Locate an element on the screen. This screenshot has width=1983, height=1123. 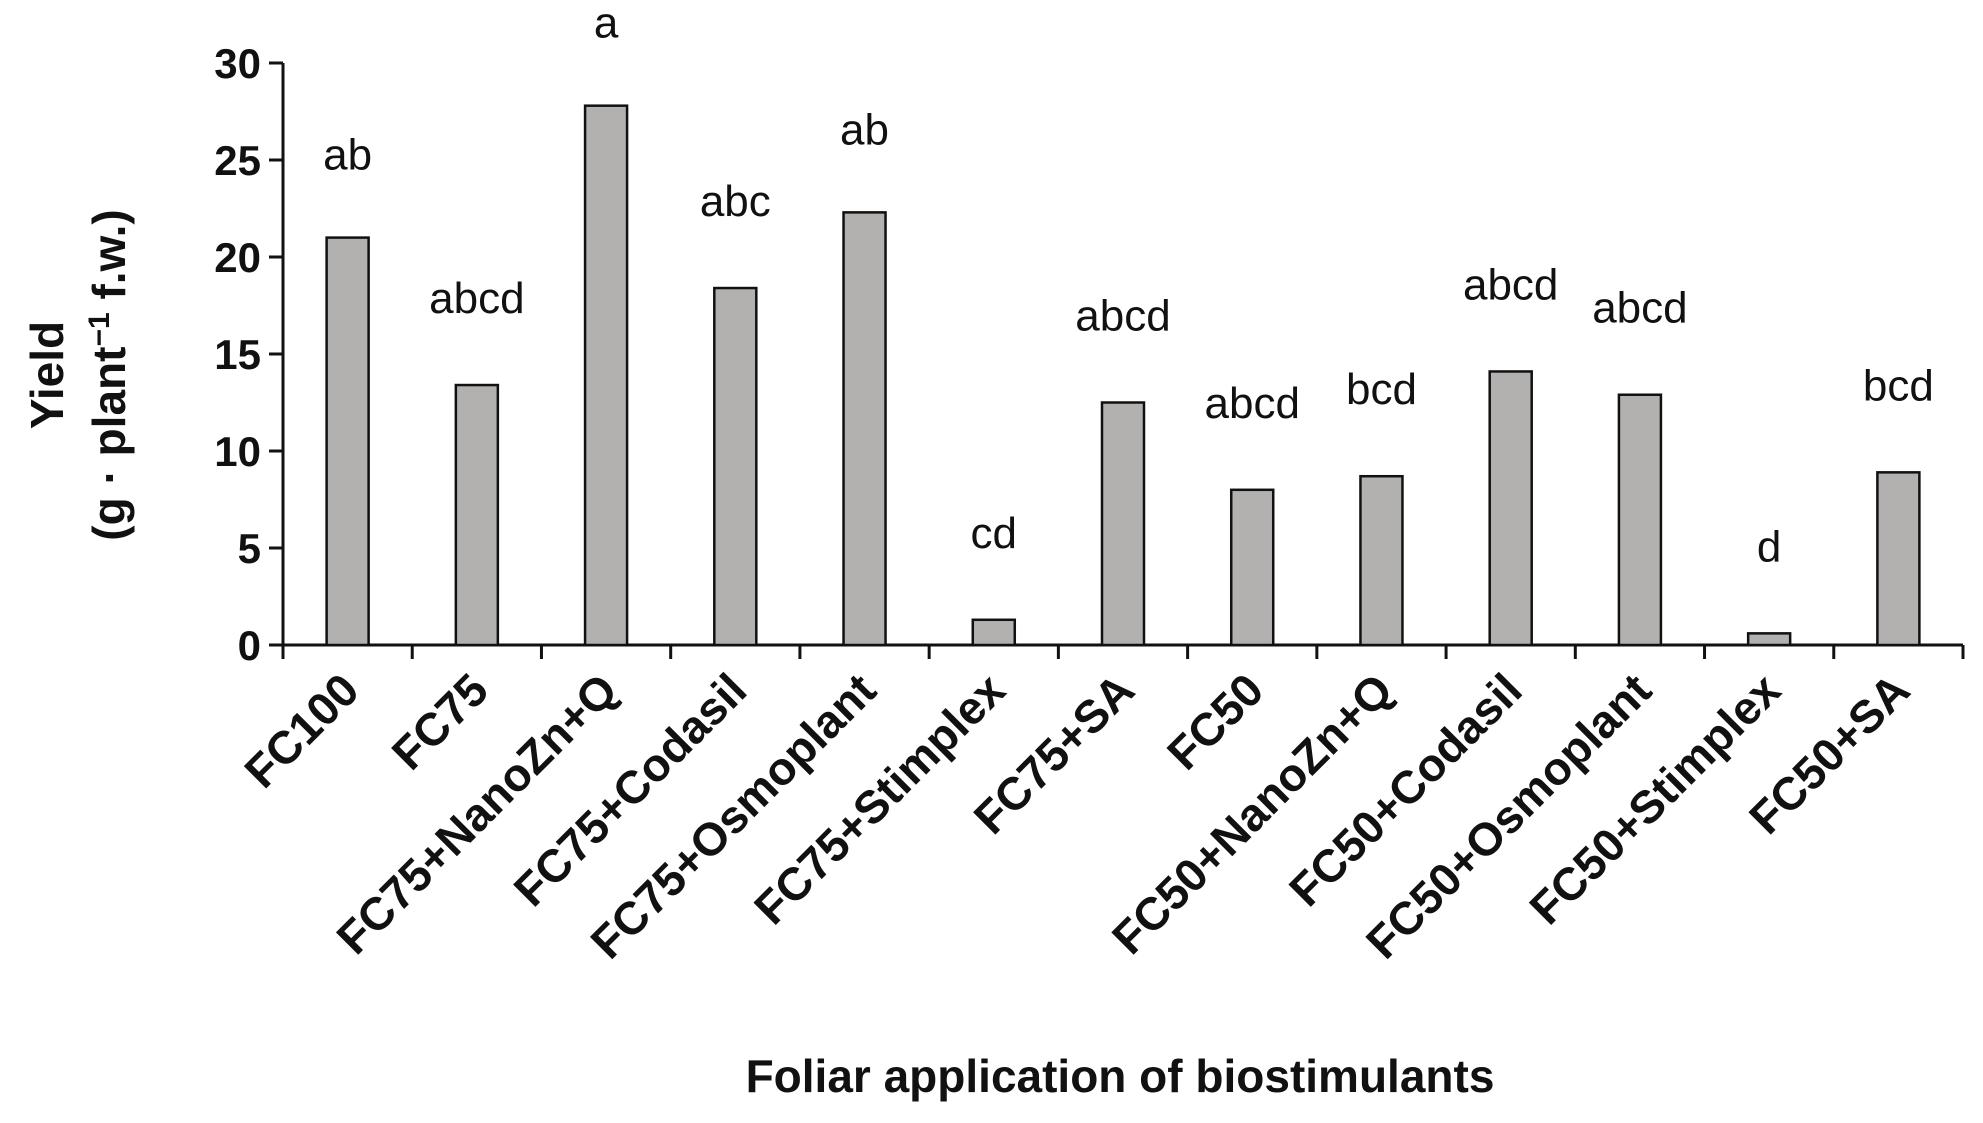
y-axis-unit-pre: (g · plant is located at coordinates (109, 444).